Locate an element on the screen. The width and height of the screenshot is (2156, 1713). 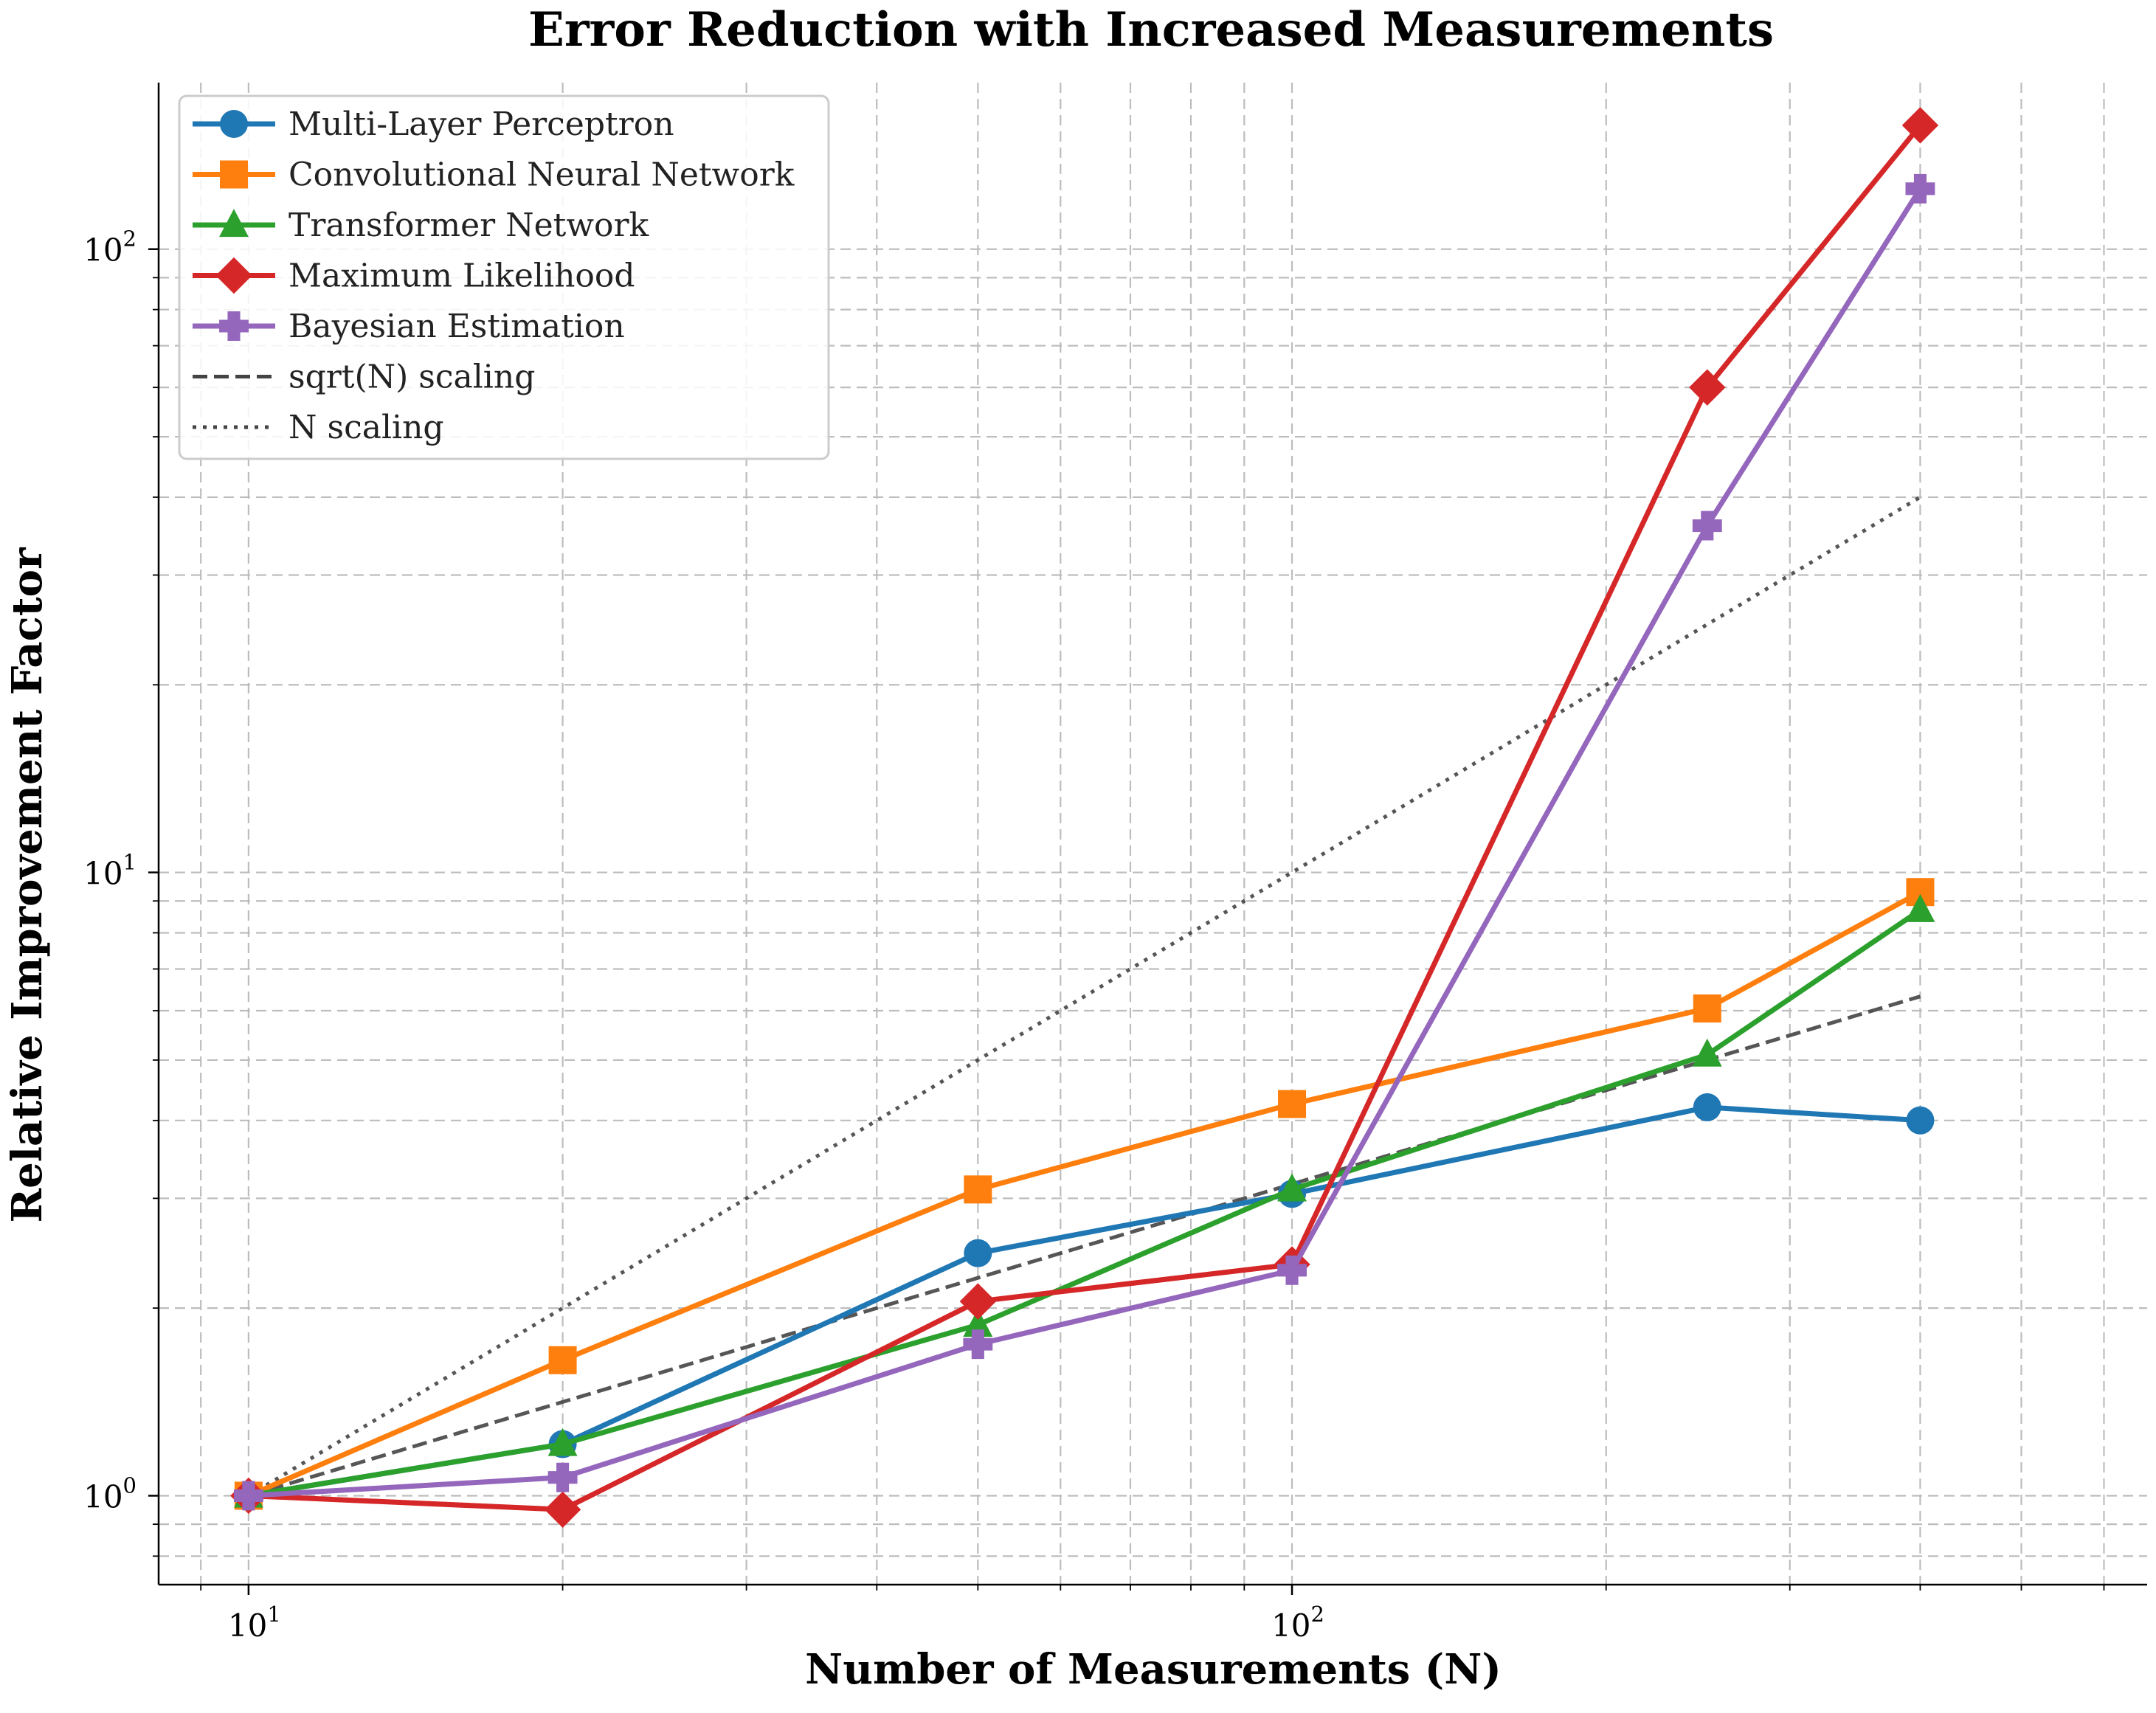
legend-box is located at coordinates (504, 277).